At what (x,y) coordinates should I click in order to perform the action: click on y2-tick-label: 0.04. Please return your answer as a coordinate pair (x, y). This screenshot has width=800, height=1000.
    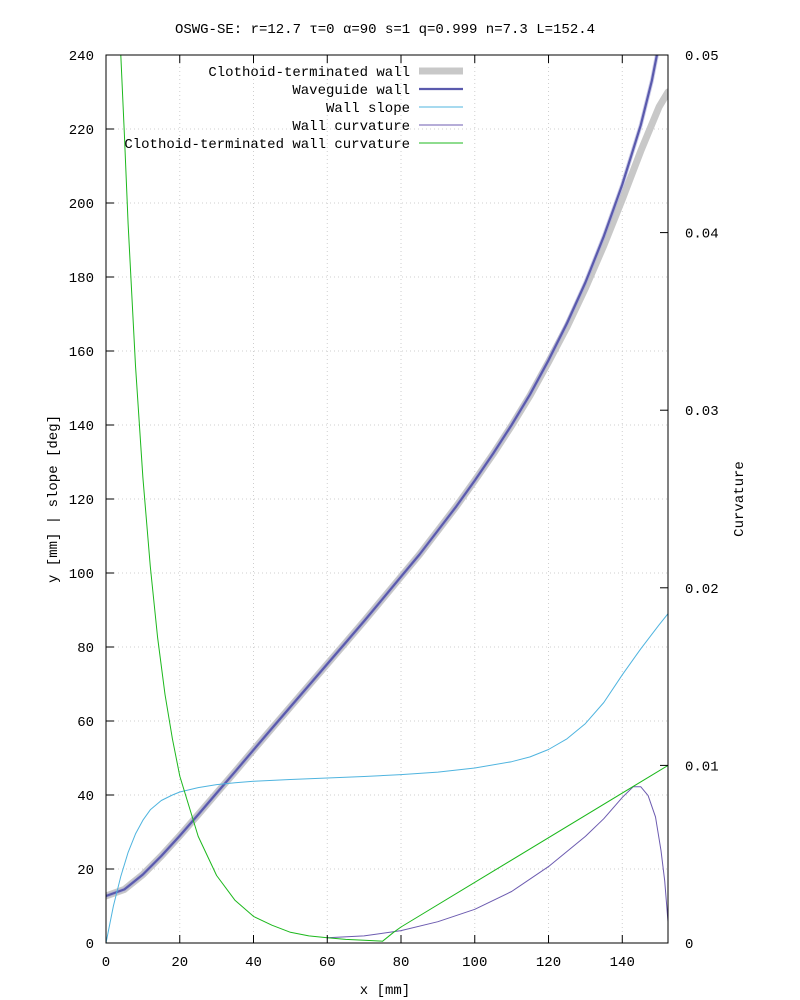
    Looking at the image, I should click on (702, 235).